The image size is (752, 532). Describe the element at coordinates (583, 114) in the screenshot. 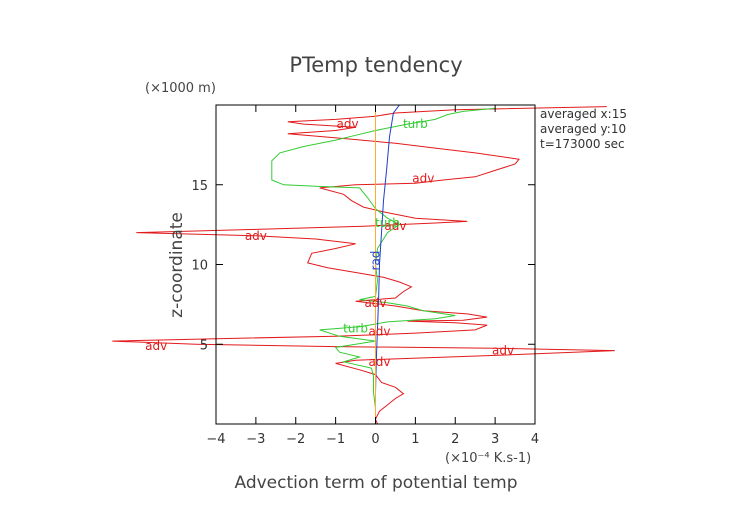

I see `annotation-averaged-x: averaged x:15` at that location.